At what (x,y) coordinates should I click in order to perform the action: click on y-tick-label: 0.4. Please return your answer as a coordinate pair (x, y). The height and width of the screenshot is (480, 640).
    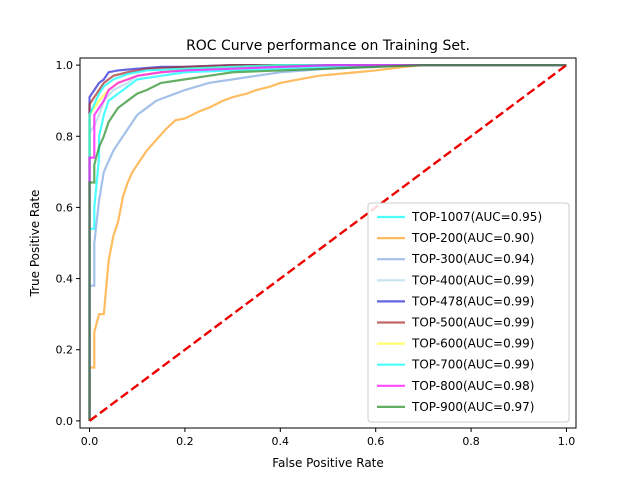
    Looking at the image, I should click on (65, 279).